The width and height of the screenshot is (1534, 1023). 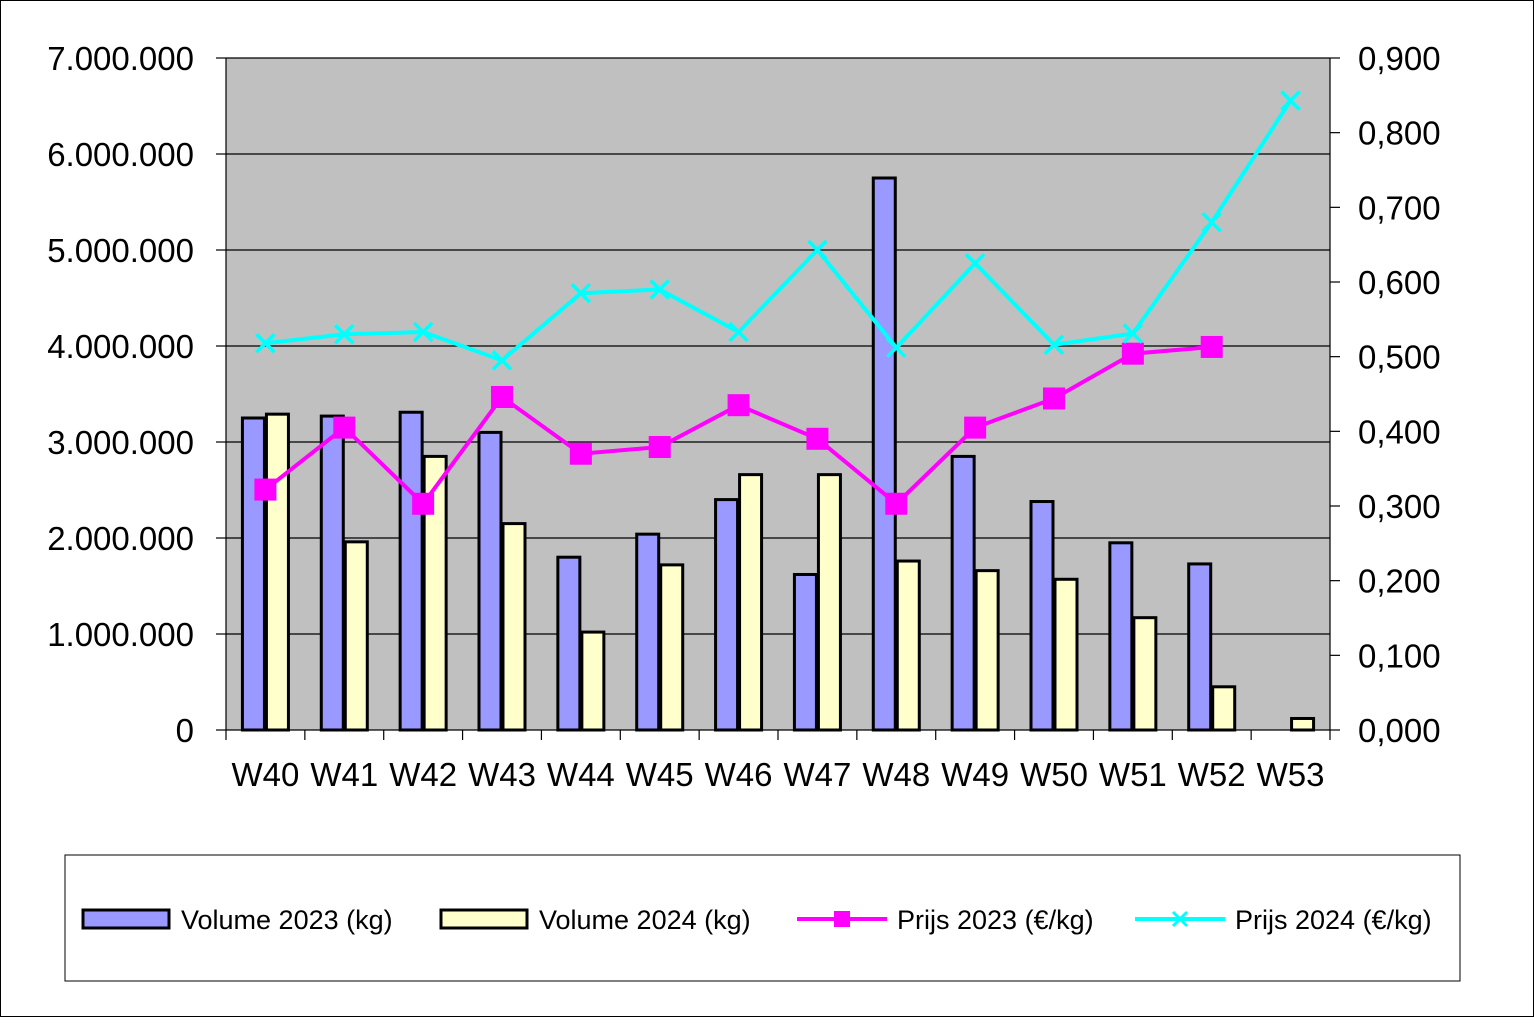 I want to click on y-left-tick-label: 7.000.000, so click(x=120, y=58).